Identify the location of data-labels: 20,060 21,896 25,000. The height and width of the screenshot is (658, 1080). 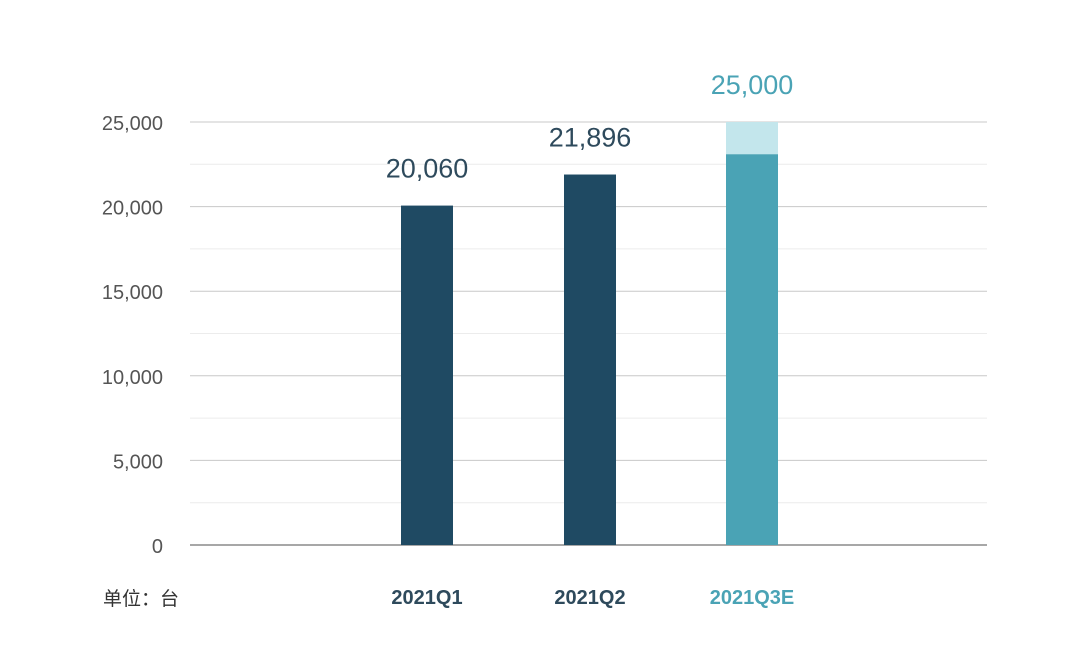
(590, 127).